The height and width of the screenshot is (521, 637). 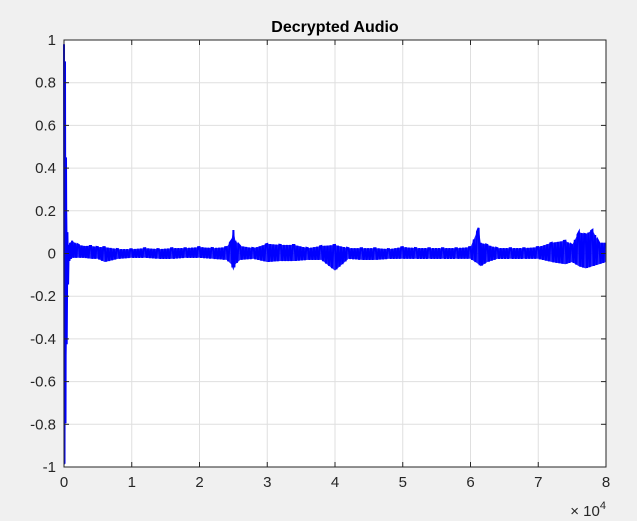 What do you see at coordinates (603, 506) in the screenshot?
I see `x-axis-exponent-power: 4` at bounding box center [603, 506].